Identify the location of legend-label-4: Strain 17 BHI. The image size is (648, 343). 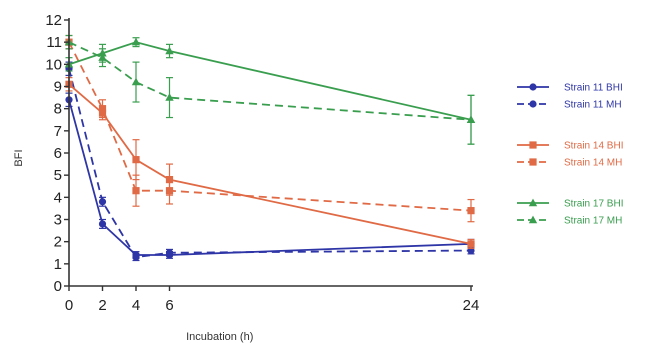
(593, 204).